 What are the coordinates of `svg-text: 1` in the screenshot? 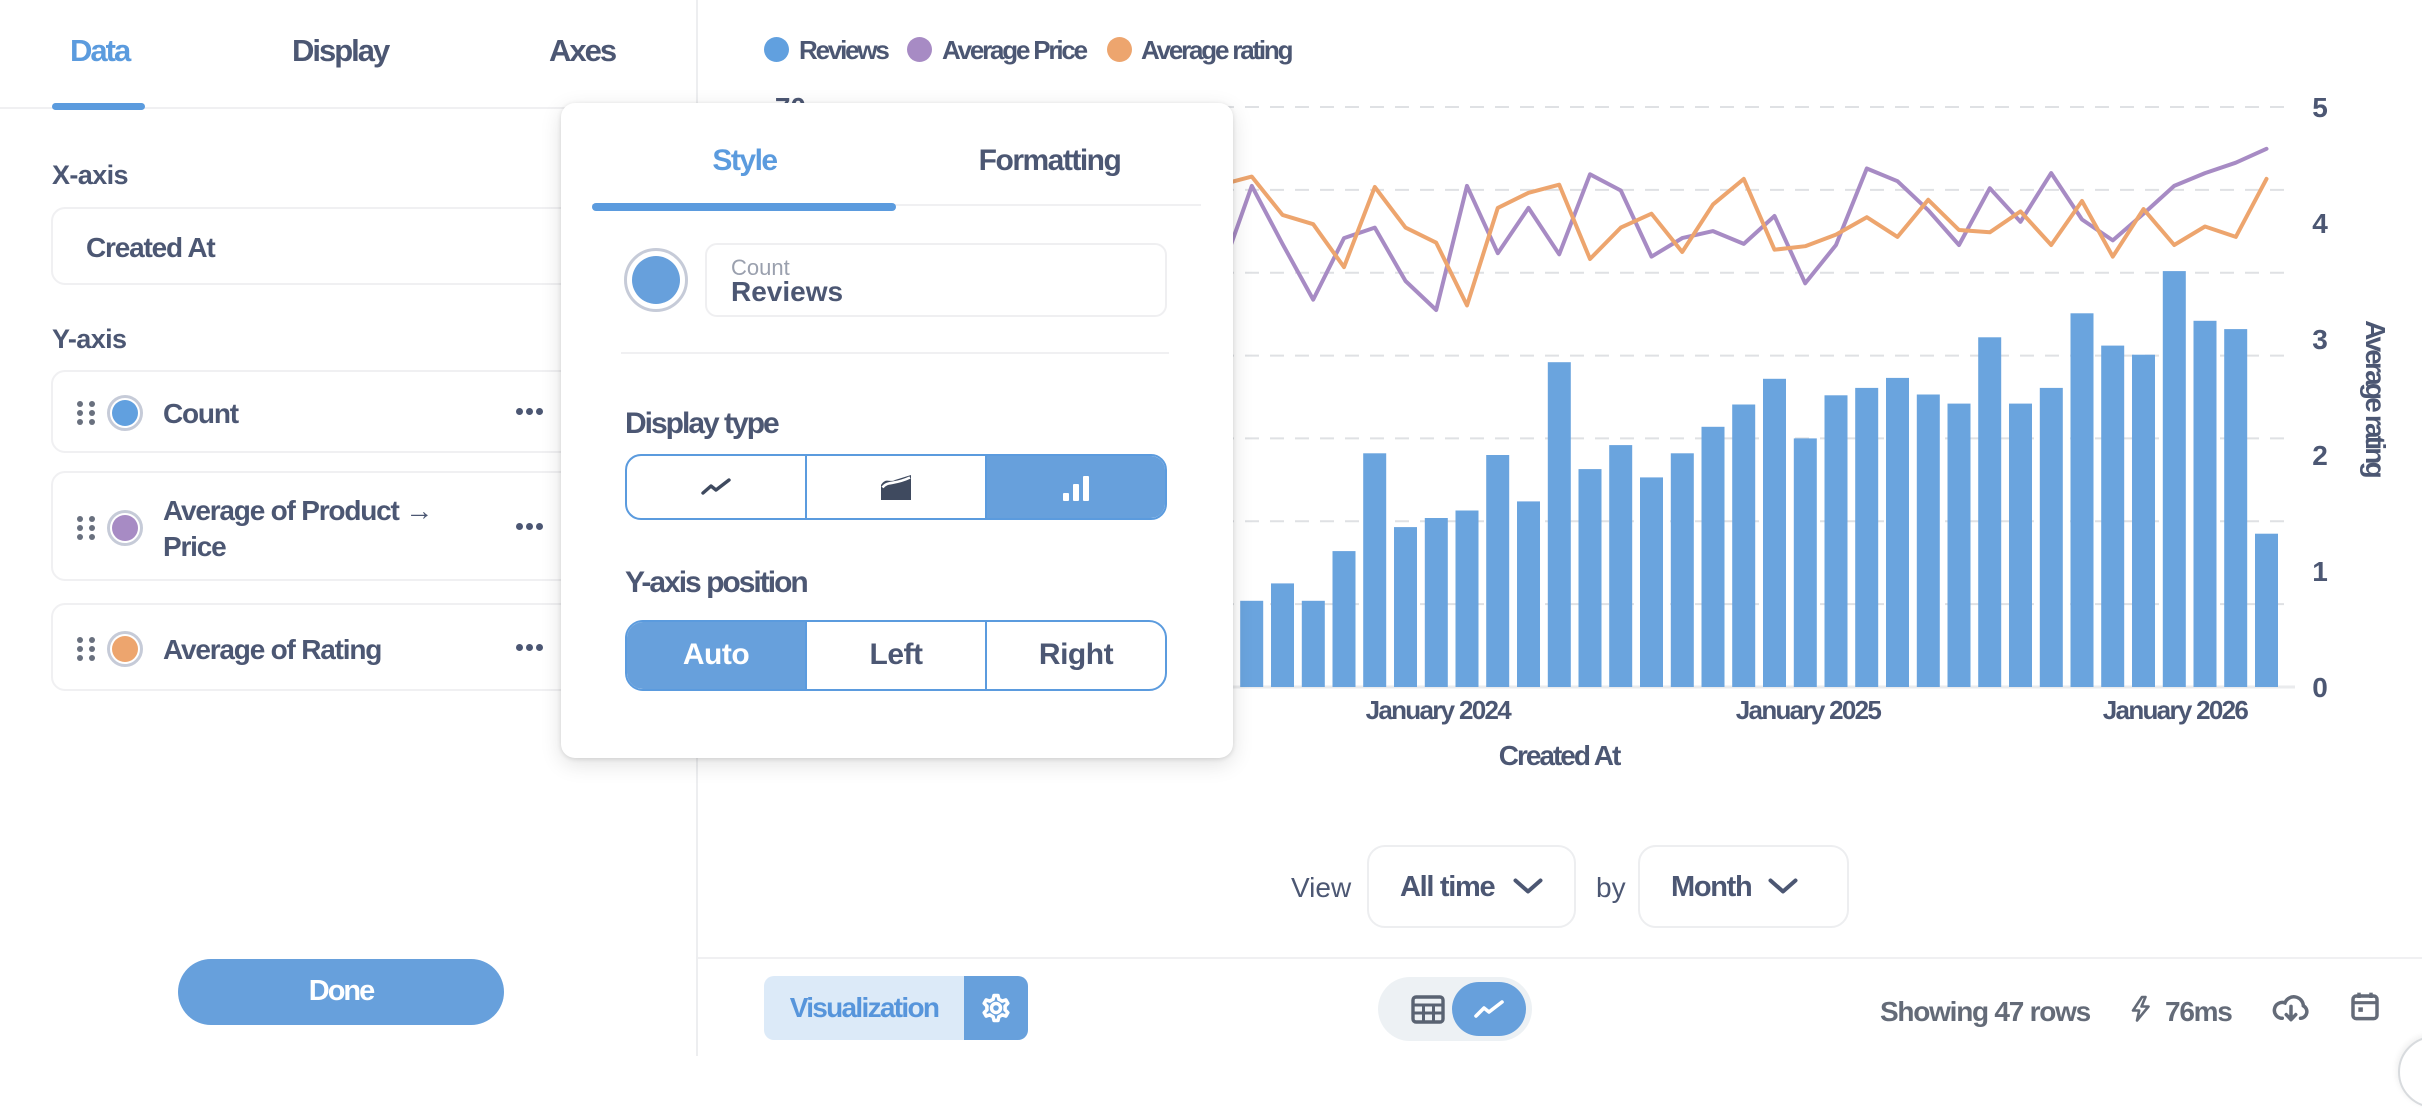 It's located at (2320, 571).